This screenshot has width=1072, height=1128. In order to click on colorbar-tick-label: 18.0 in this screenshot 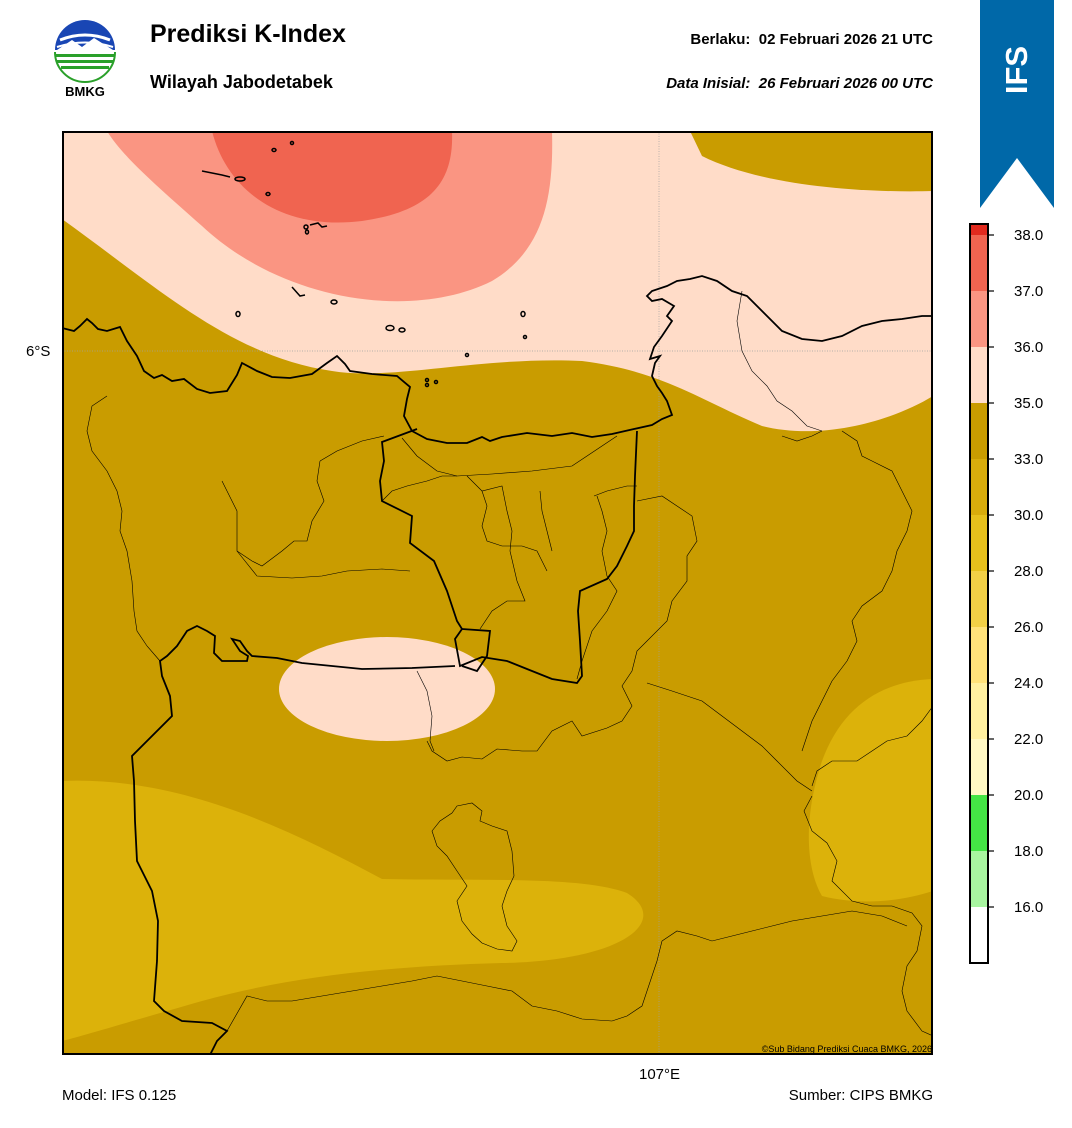, I will do `click(1028, 851)`.